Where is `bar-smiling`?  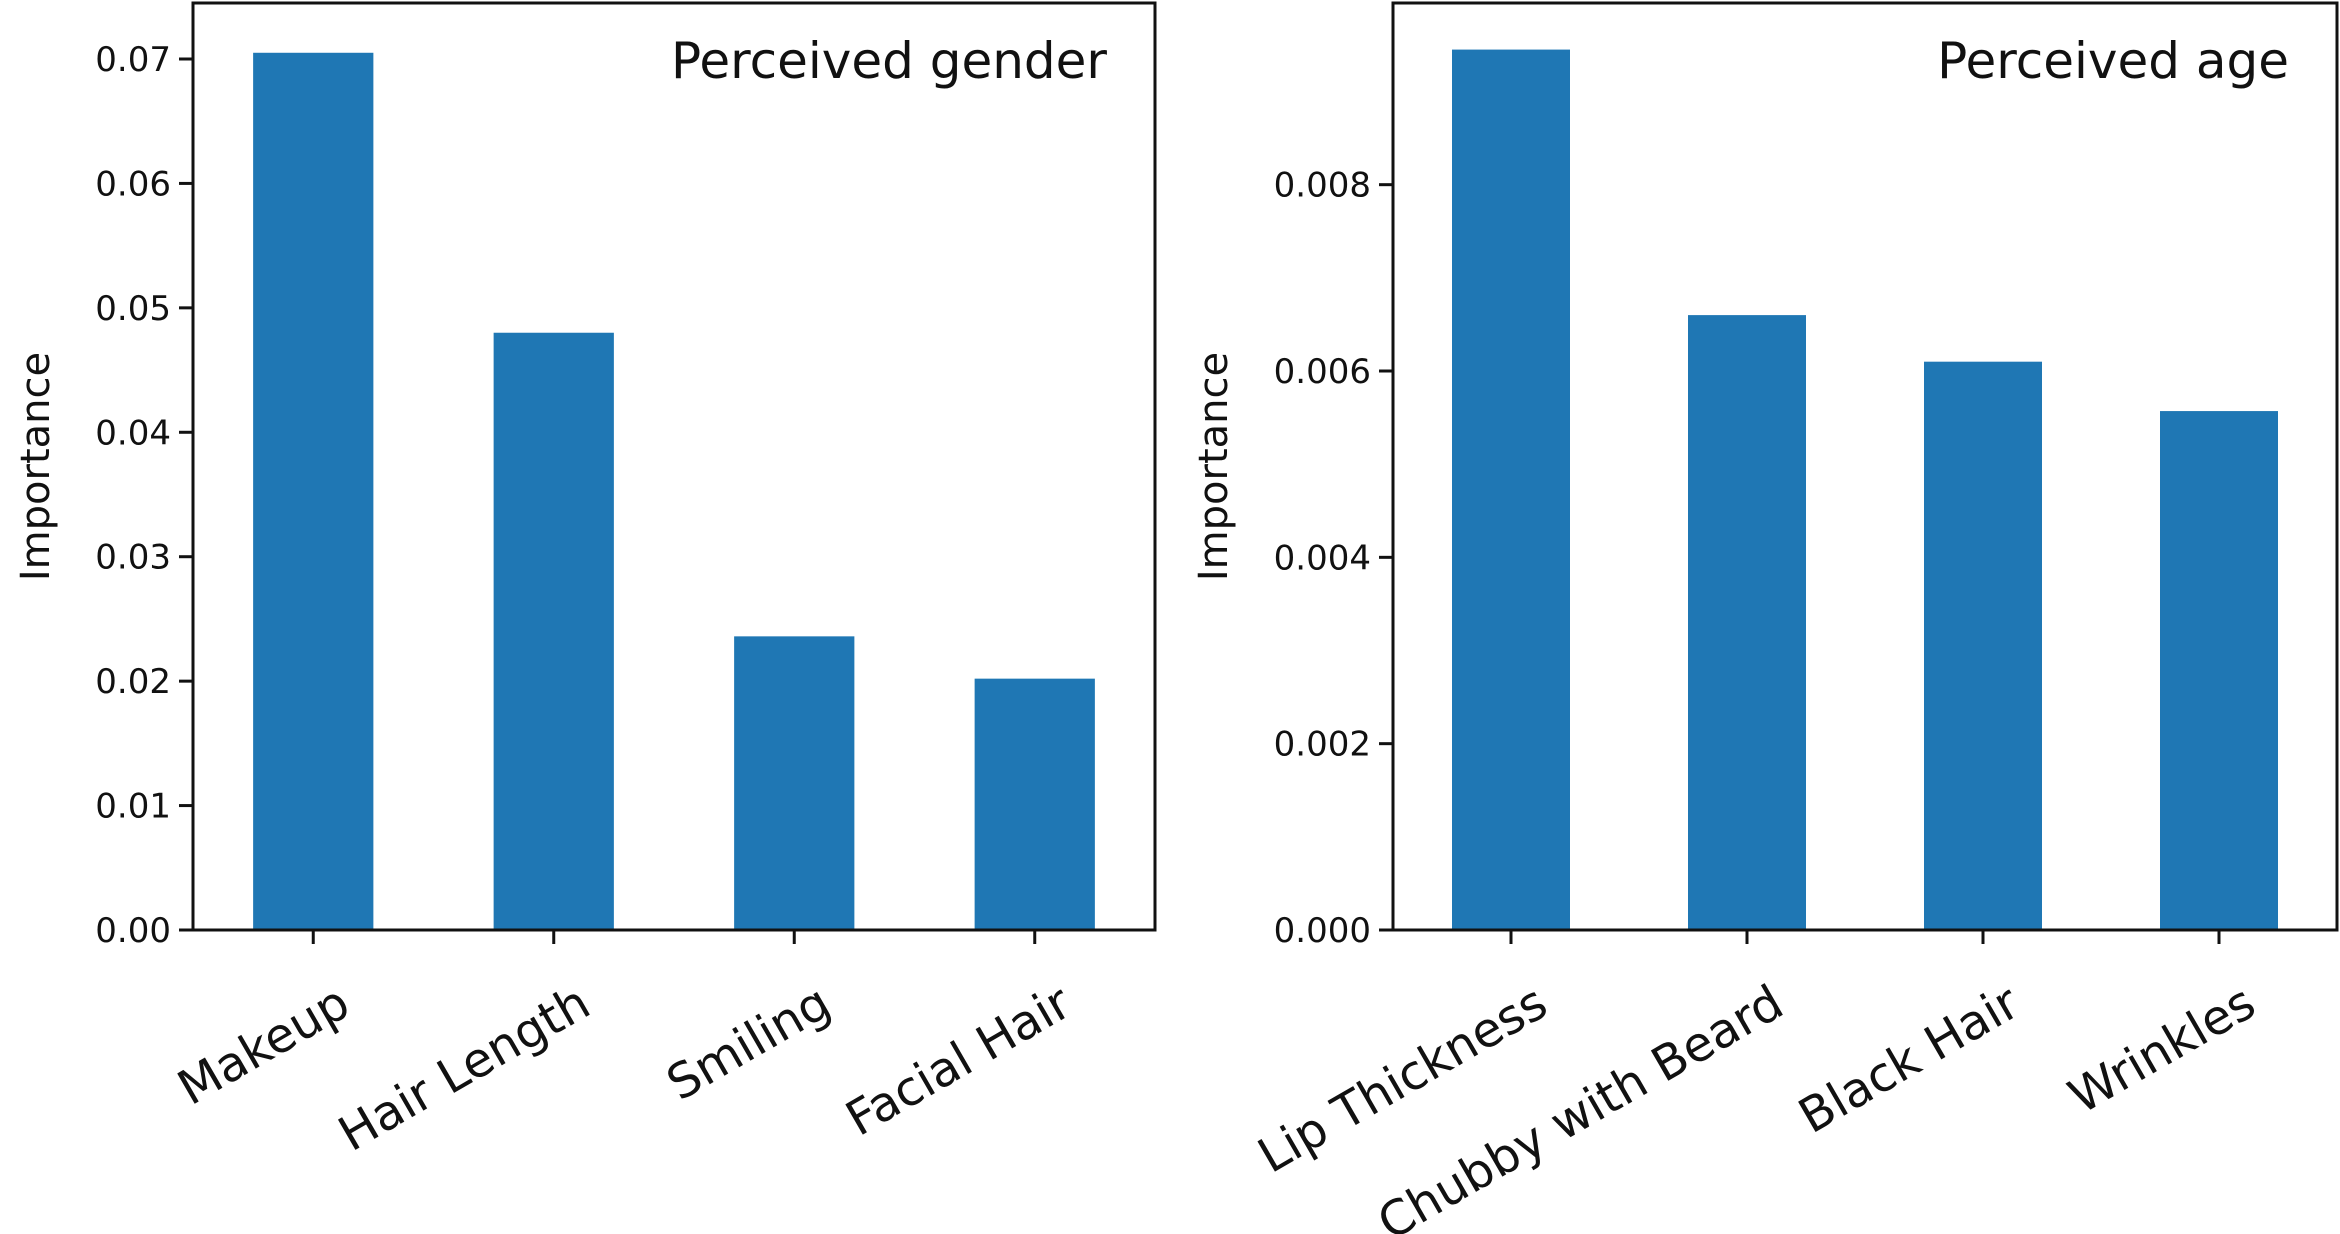 bar-smiling is located at coordinates (794, 783).